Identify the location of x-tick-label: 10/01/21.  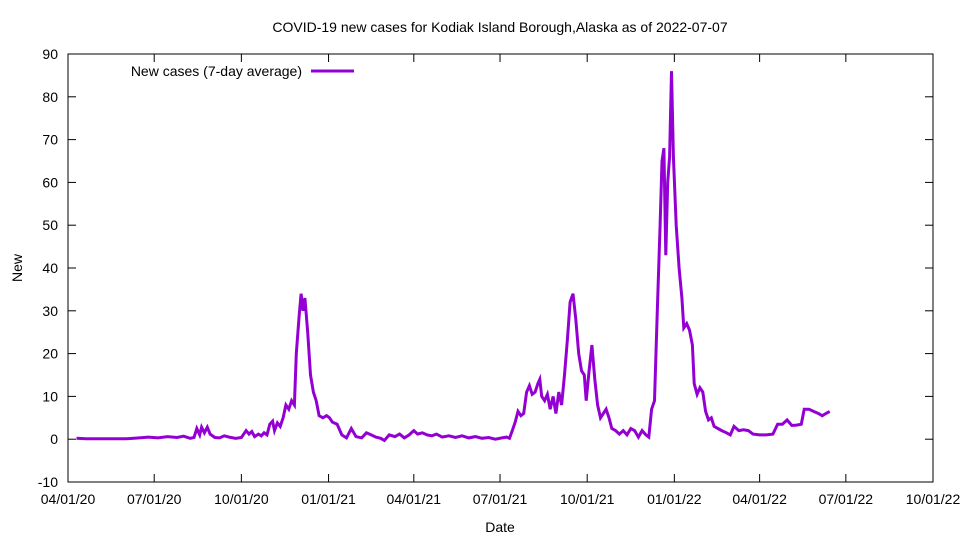
(587, 499).